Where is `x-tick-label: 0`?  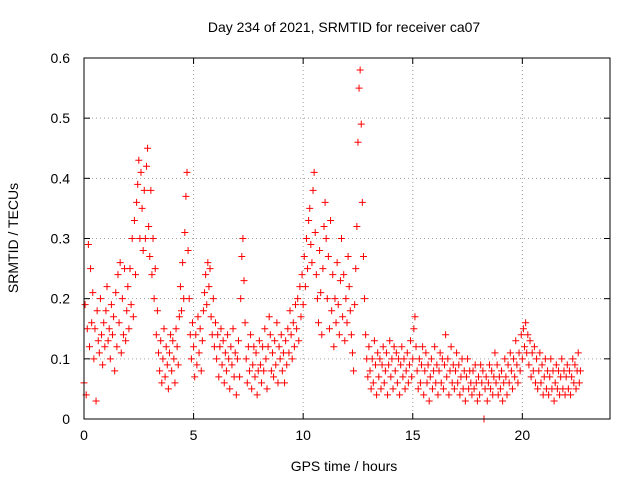 x-tick-label: 0 is located at coordinates (84, 435).